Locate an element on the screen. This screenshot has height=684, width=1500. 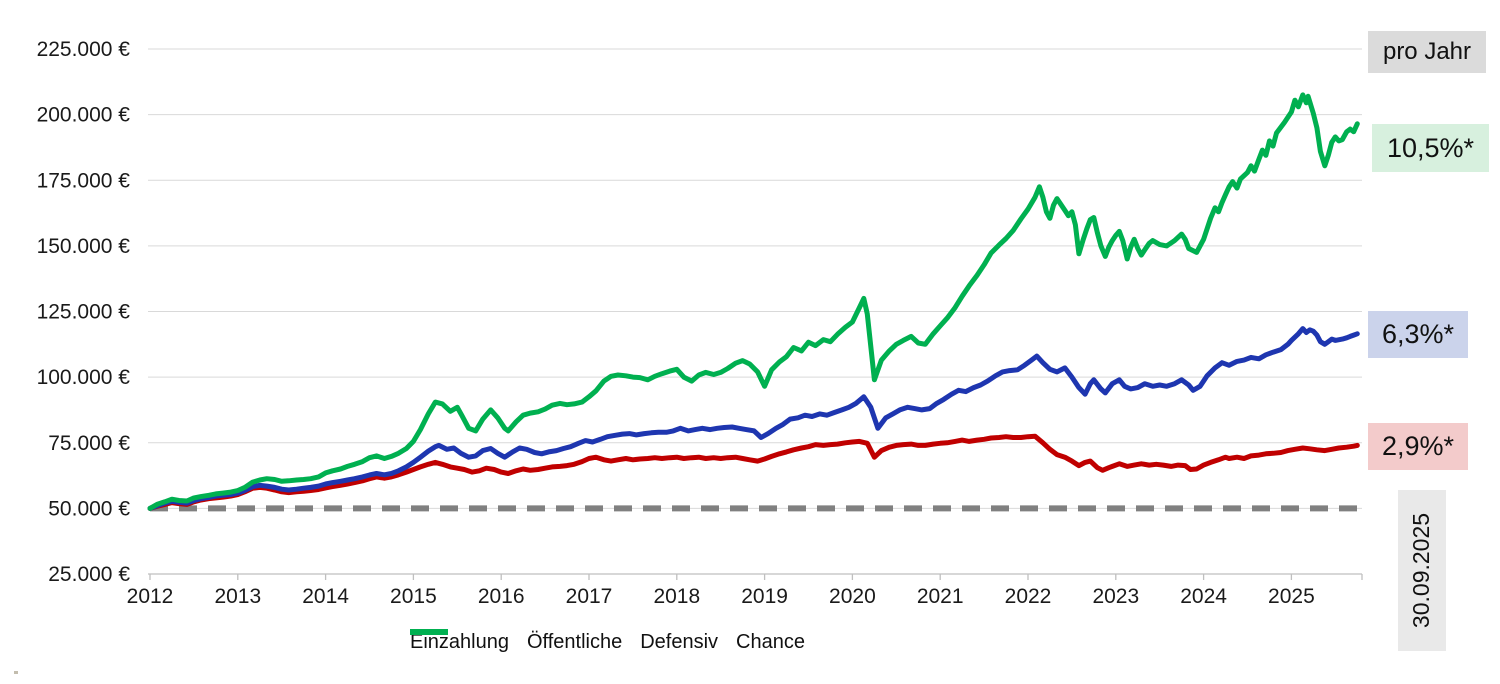
as-of-date-label: 30.09.2025 is located at coordinates (1421, 570).